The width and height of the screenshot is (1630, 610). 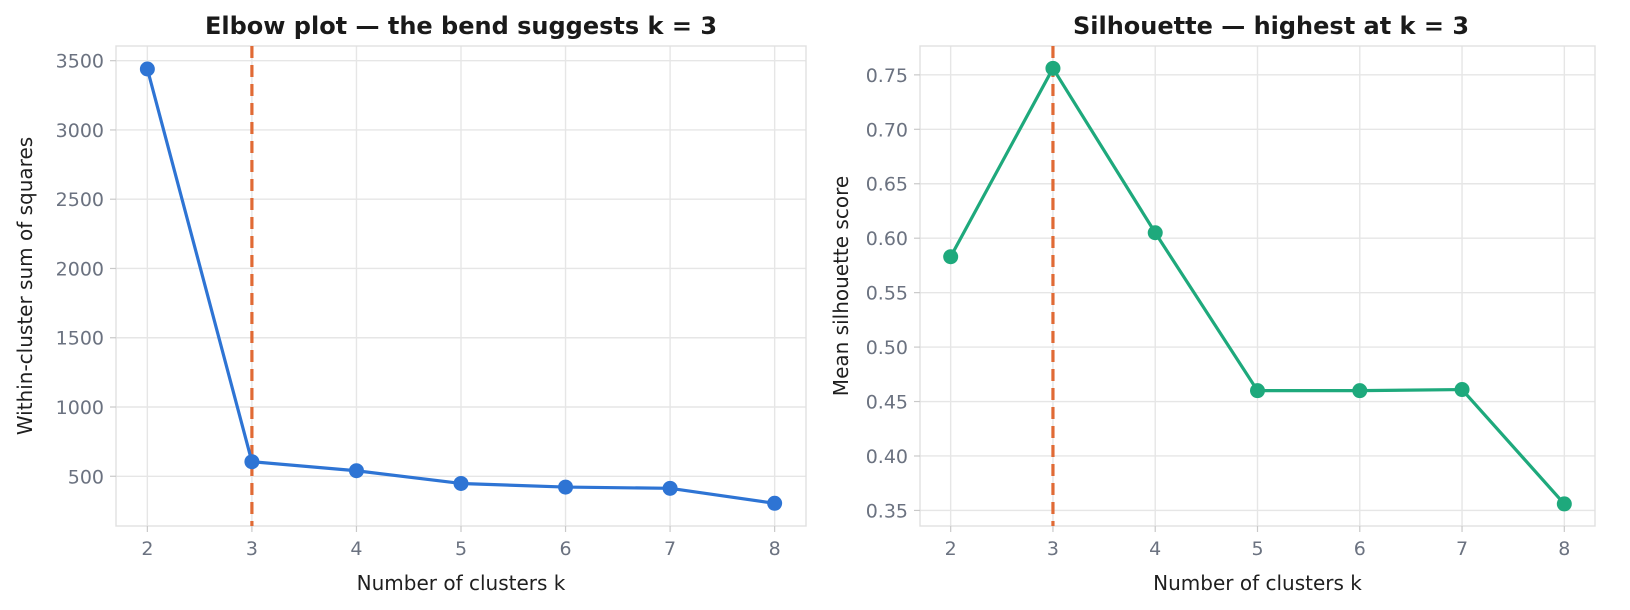 What do you see at coordinates (887, 511) in the screenshot?
I see `y-tick-label: 0.35` at bounding box center [887, 511].